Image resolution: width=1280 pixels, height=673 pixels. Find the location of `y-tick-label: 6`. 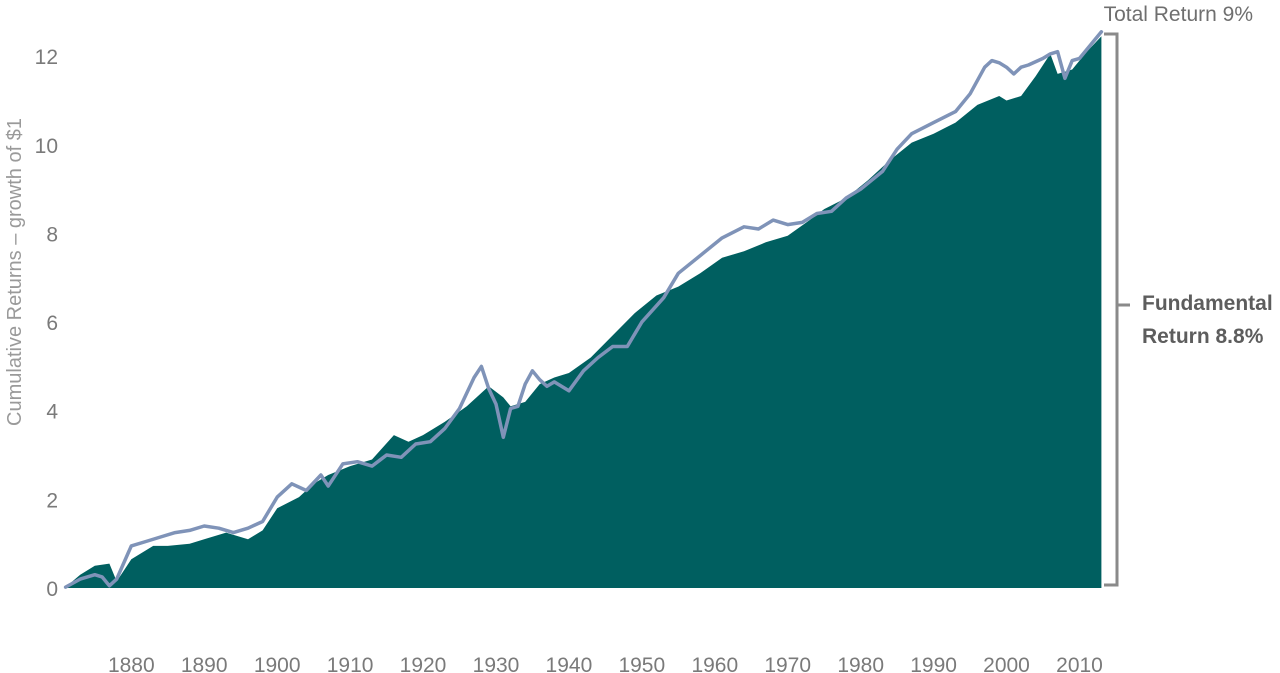

y-tick-label: 6 is located at coordinates (52, 323).